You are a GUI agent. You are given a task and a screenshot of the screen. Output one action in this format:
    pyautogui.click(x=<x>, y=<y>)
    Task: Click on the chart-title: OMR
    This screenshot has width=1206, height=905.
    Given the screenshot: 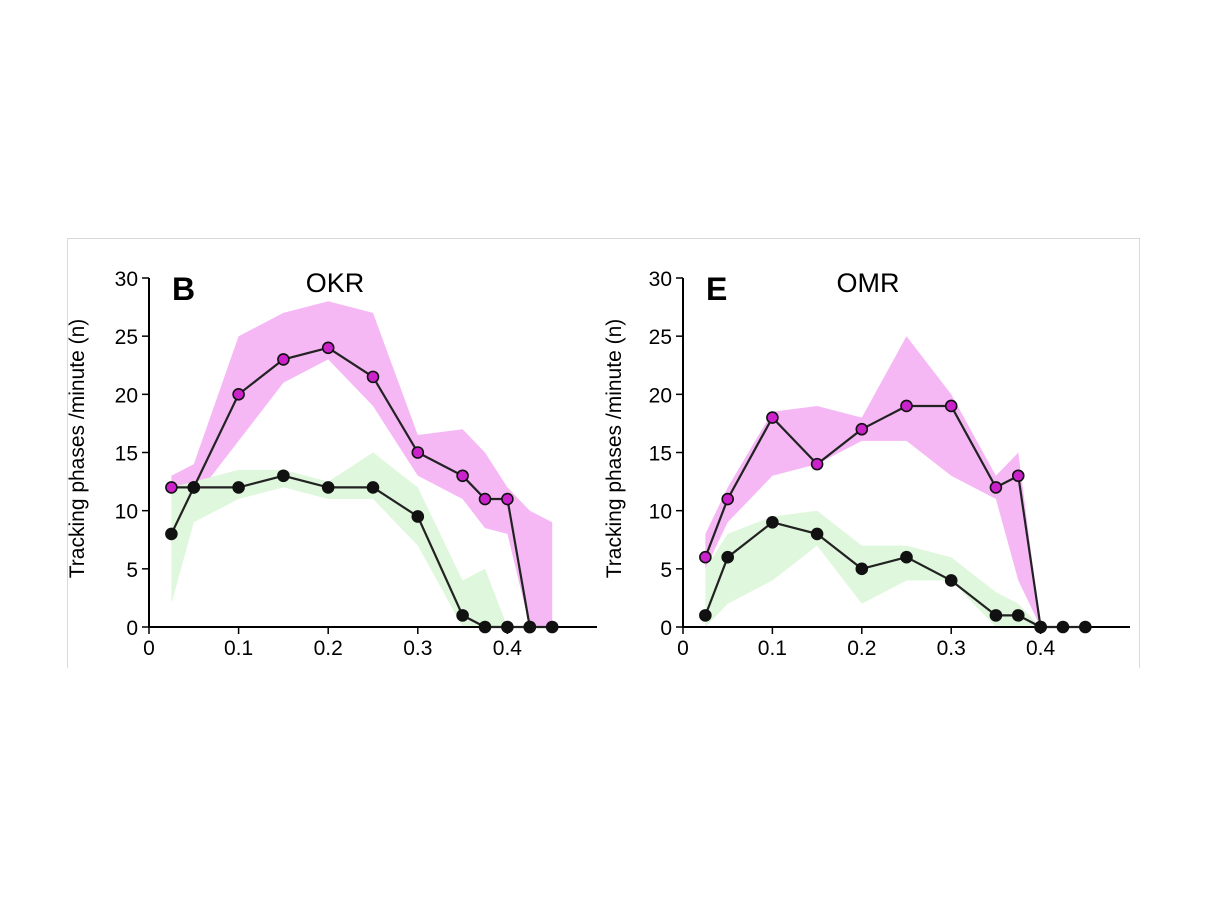 What is the action you would take?
    pyautogui.click(x=868, y=283)
    